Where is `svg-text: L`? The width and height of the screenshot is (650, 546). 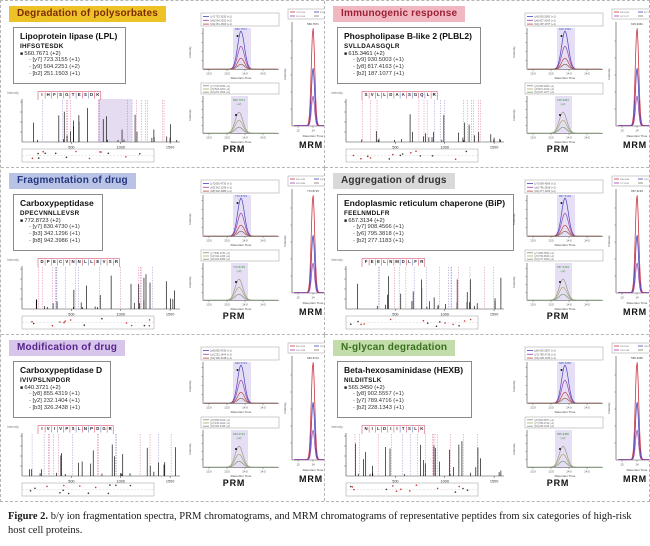
svg-text: L is located at coordinates (85, 261).